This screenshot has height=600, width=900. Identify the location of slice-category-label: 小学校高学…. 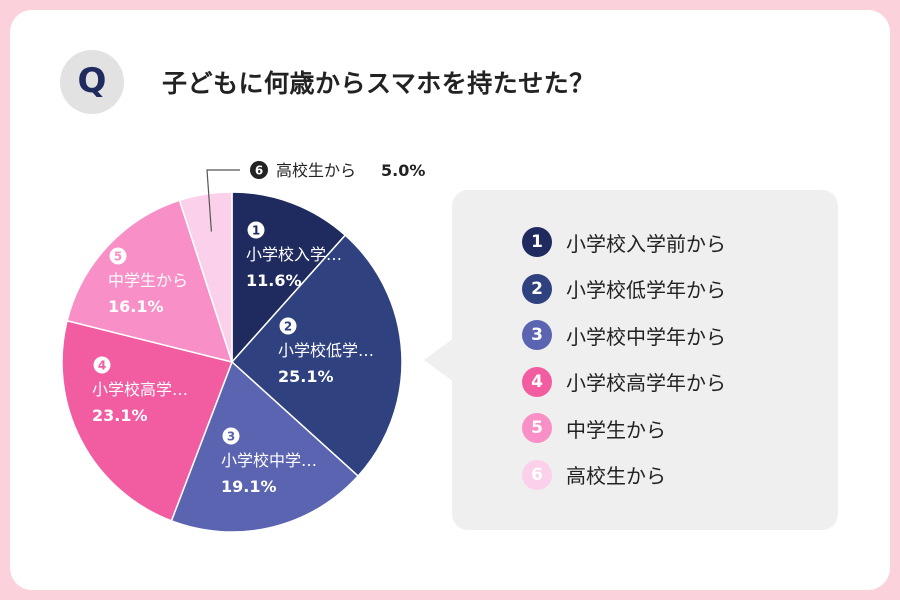
(140, 389).